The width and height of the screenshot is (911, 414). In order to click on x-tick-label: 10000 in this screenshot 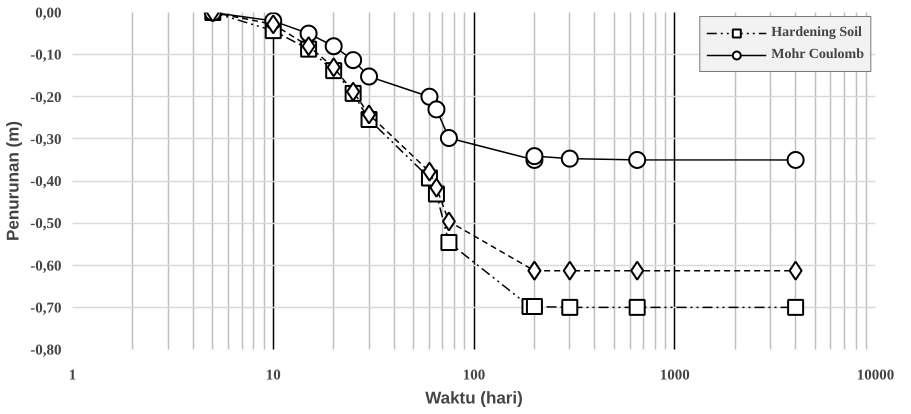, I will do `click(875, 376)`.